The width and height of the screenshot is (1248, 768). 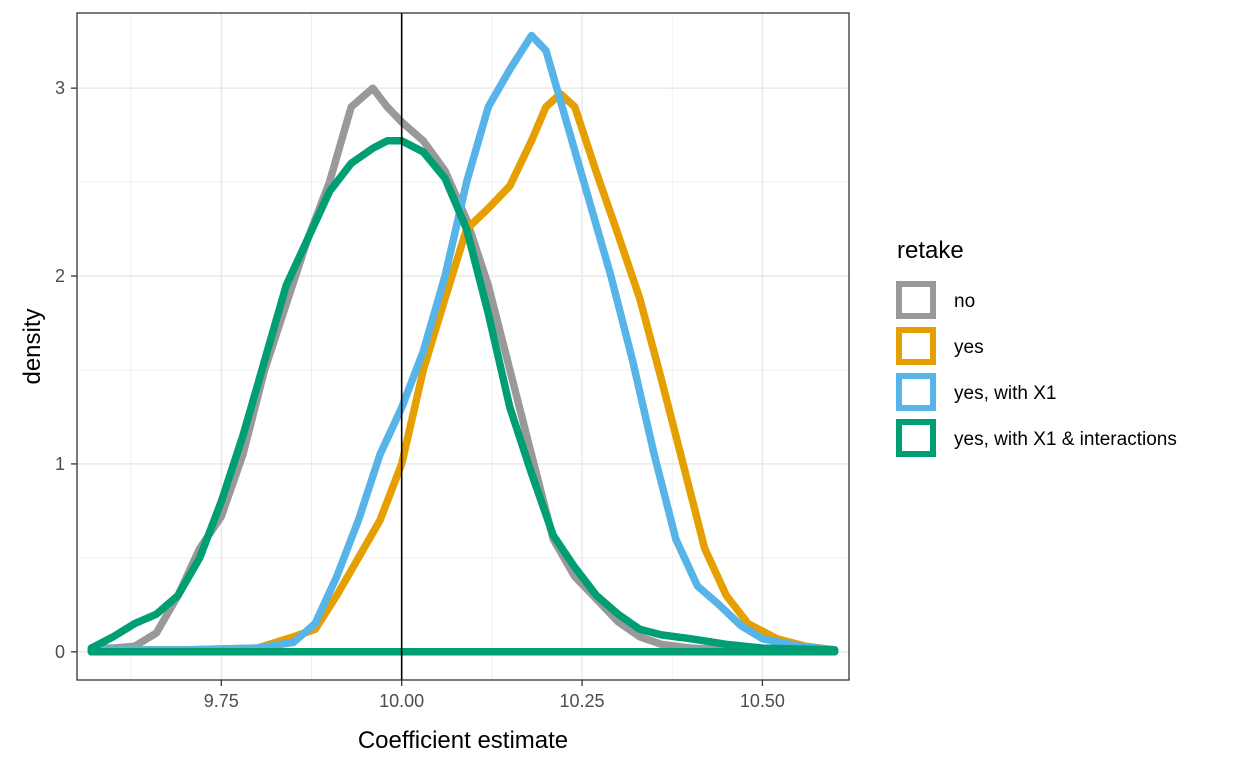 What do you see at coordinates (401, 701) in the screenshot?
I see `x-tick-label: 10.00` at bounding box center [401, 701].